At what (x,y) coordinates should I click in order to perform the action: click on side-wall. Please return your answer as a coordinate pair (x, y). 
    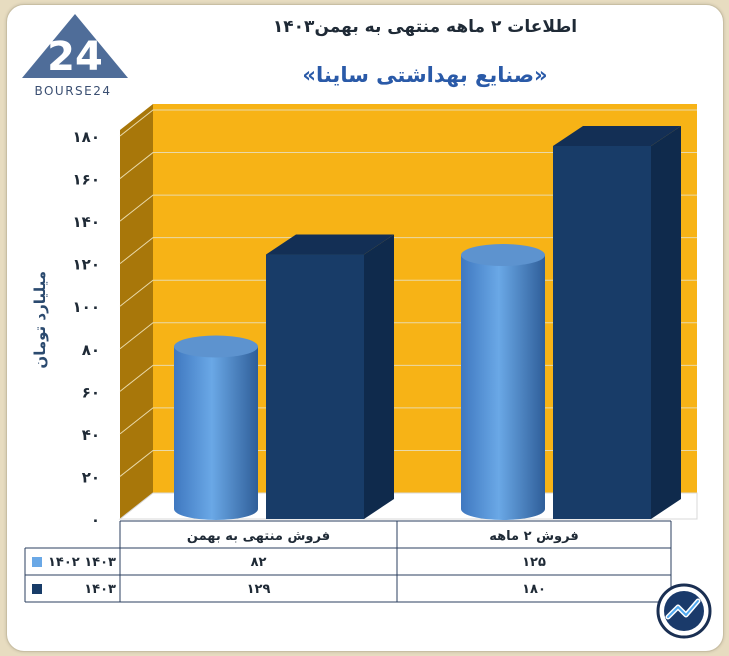
    Looking at the image, I should click on (136, 311).